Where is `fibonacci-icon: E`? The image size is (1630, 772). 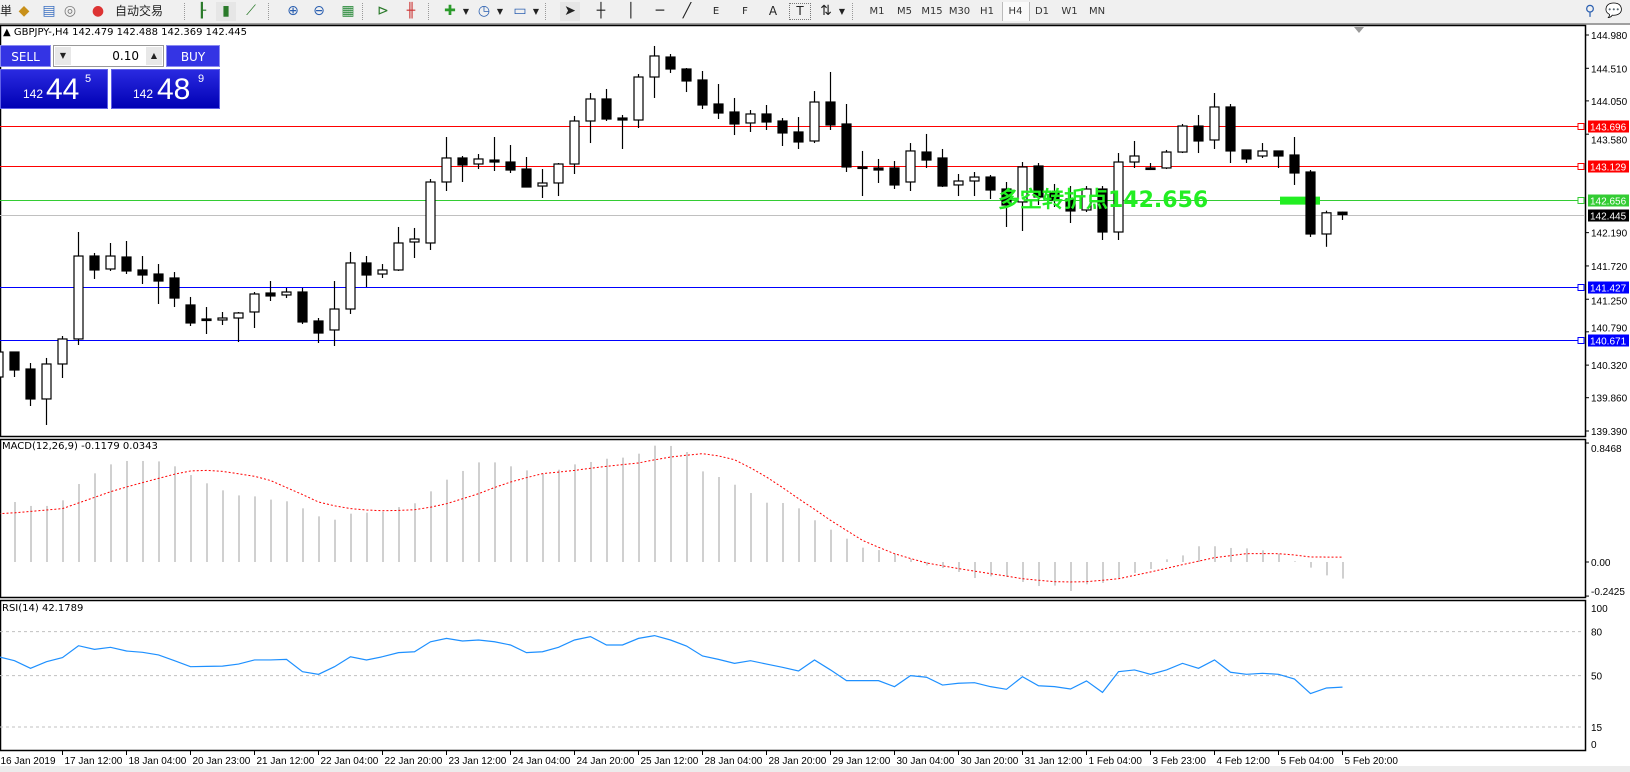
fibonacci-icon: E is located at coordinates (716, 11).